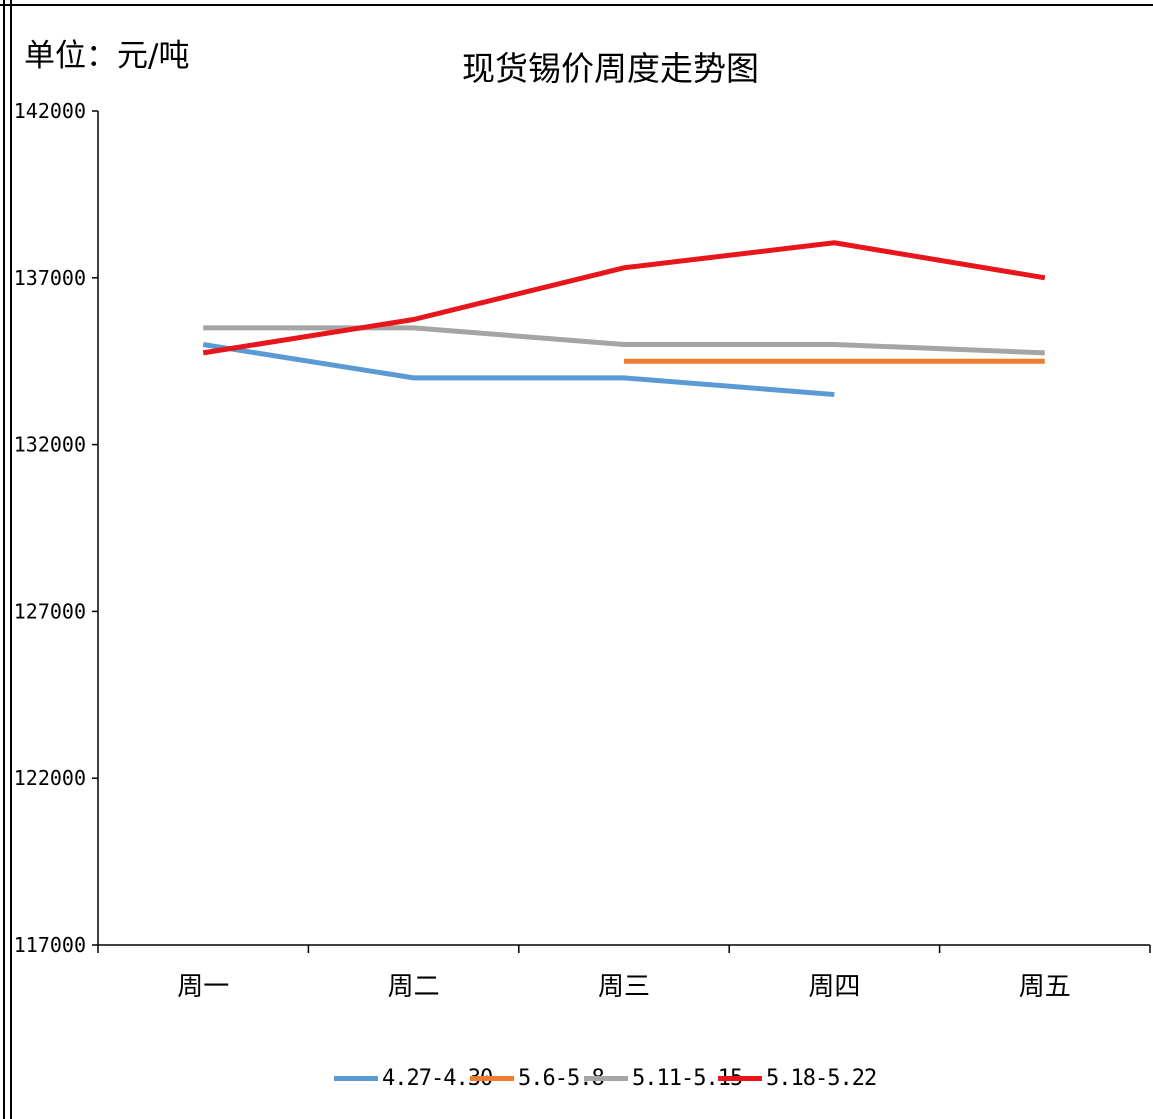 The width and height of the screenshot is (1153, 1119). I want to click on y-tick-label: 137000, so click(50, 278).